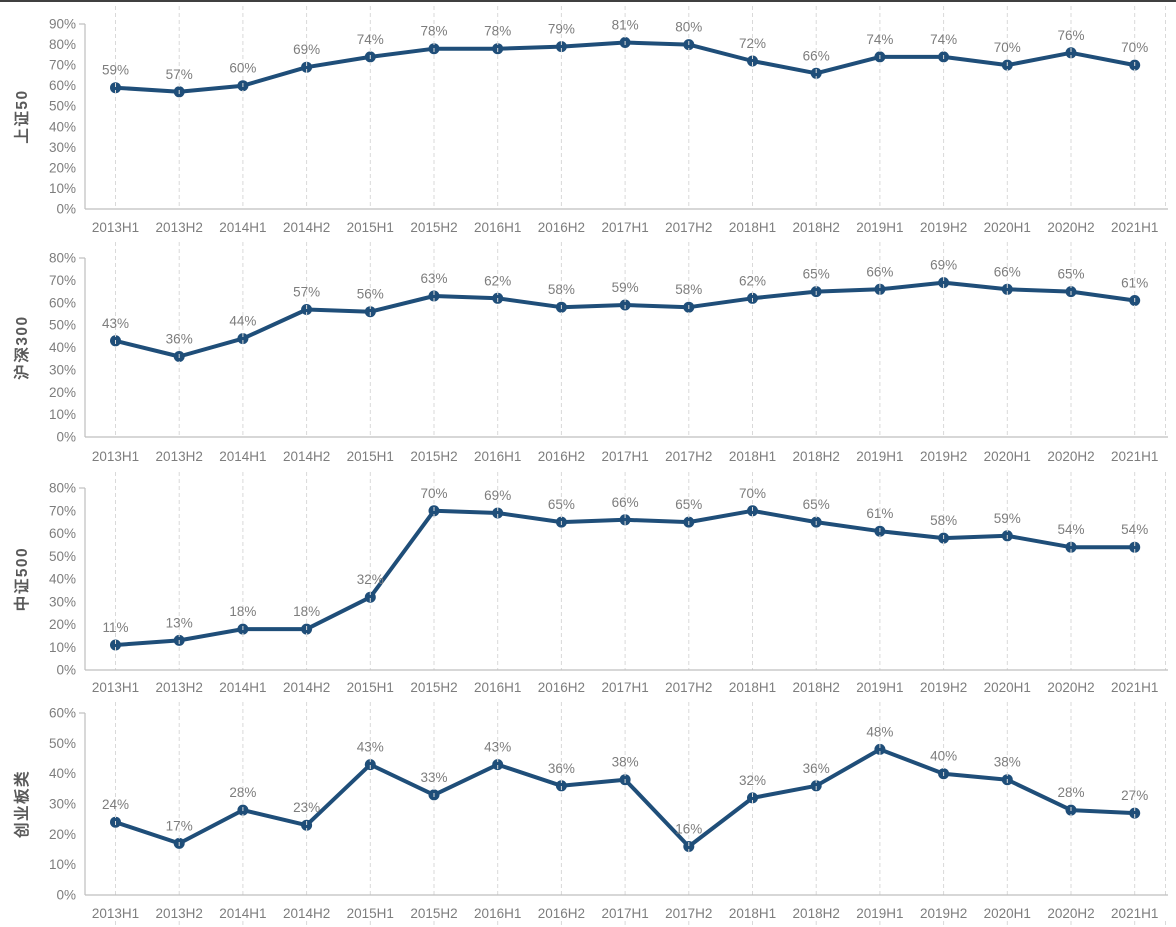 The height and width of the screenshot is (927, 1176). Describe the element at coordinates (179, 227) in the screenshot. I see `x-tick-label: 2013H2` at that location.